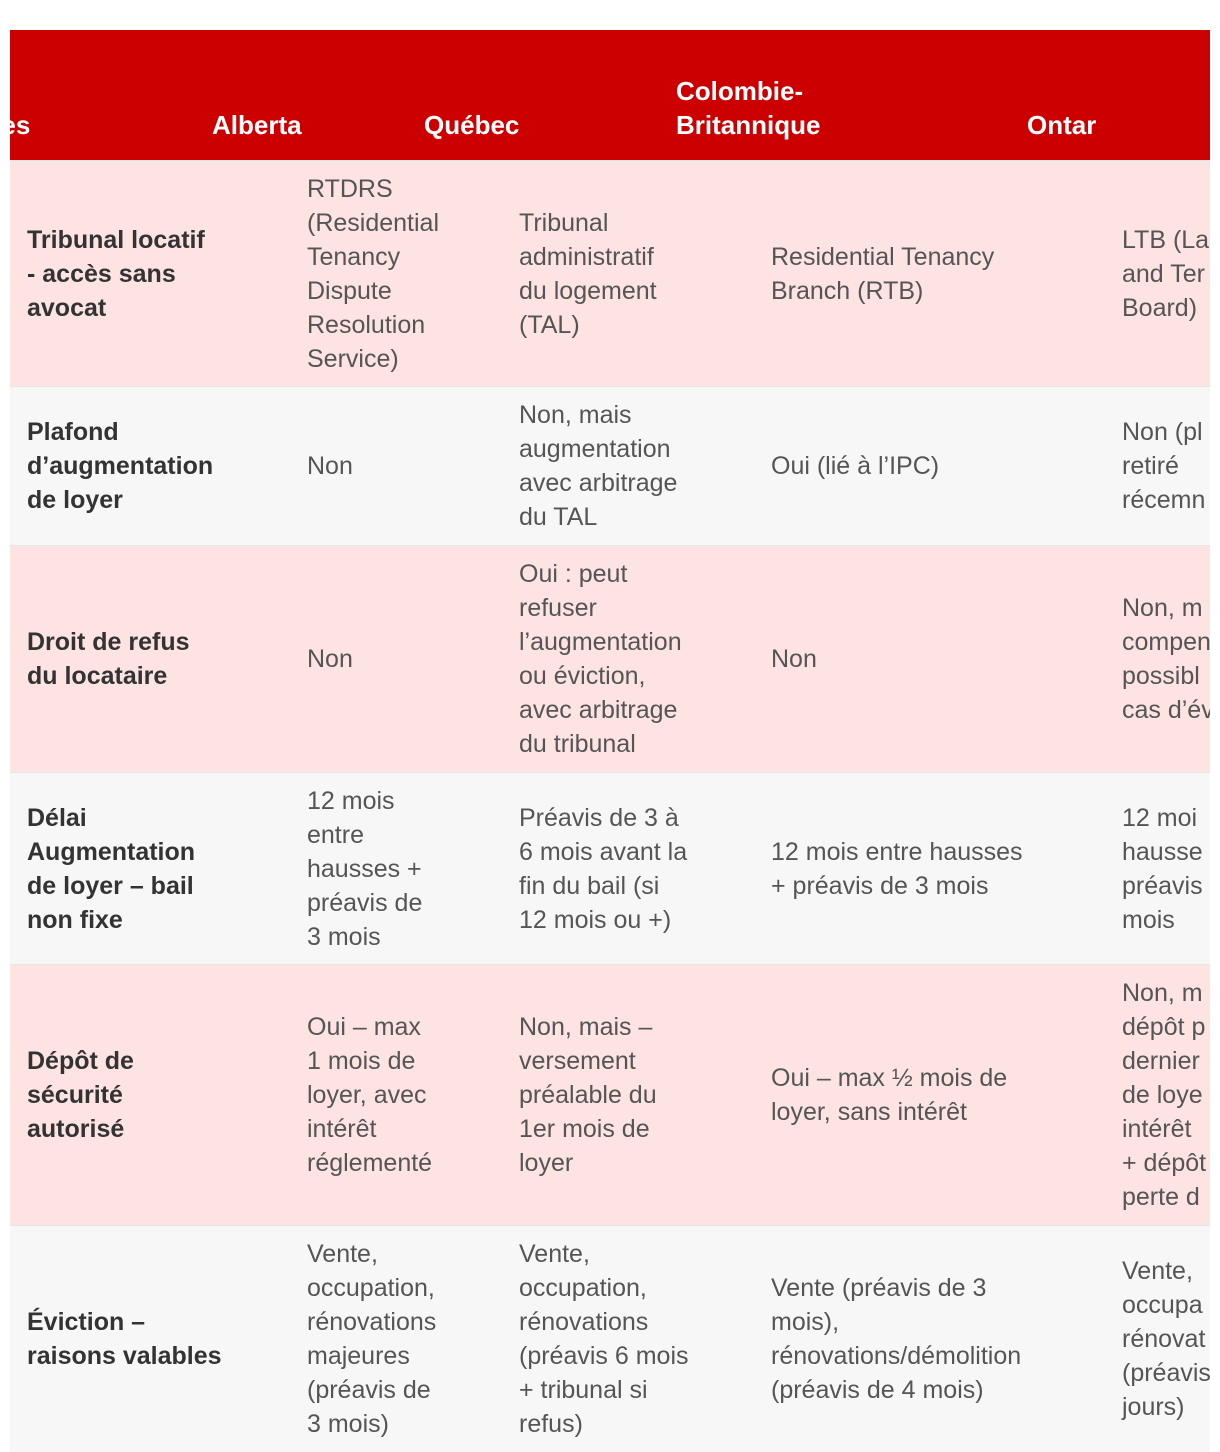 The height and width of the screenshot is (1452, 1220). Describe the element at coordinates (533, 125) in the screenshot. I see `header-cell: Québec` at that location.